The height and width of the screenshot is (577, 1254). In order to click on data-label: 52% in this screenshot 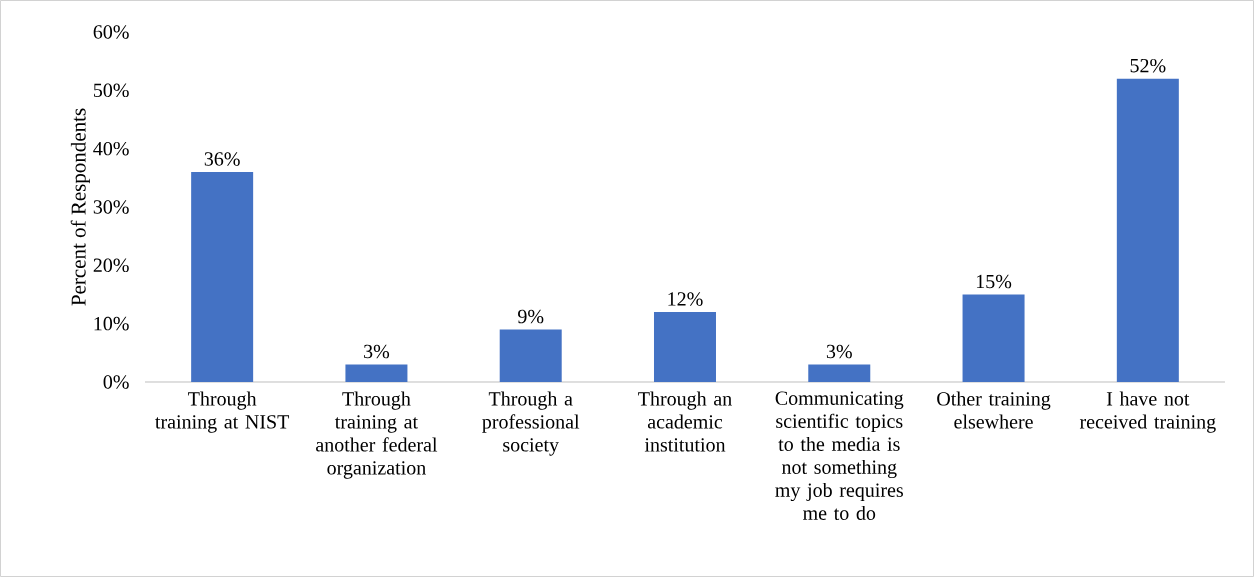, I will do `click(1148, 65)`.